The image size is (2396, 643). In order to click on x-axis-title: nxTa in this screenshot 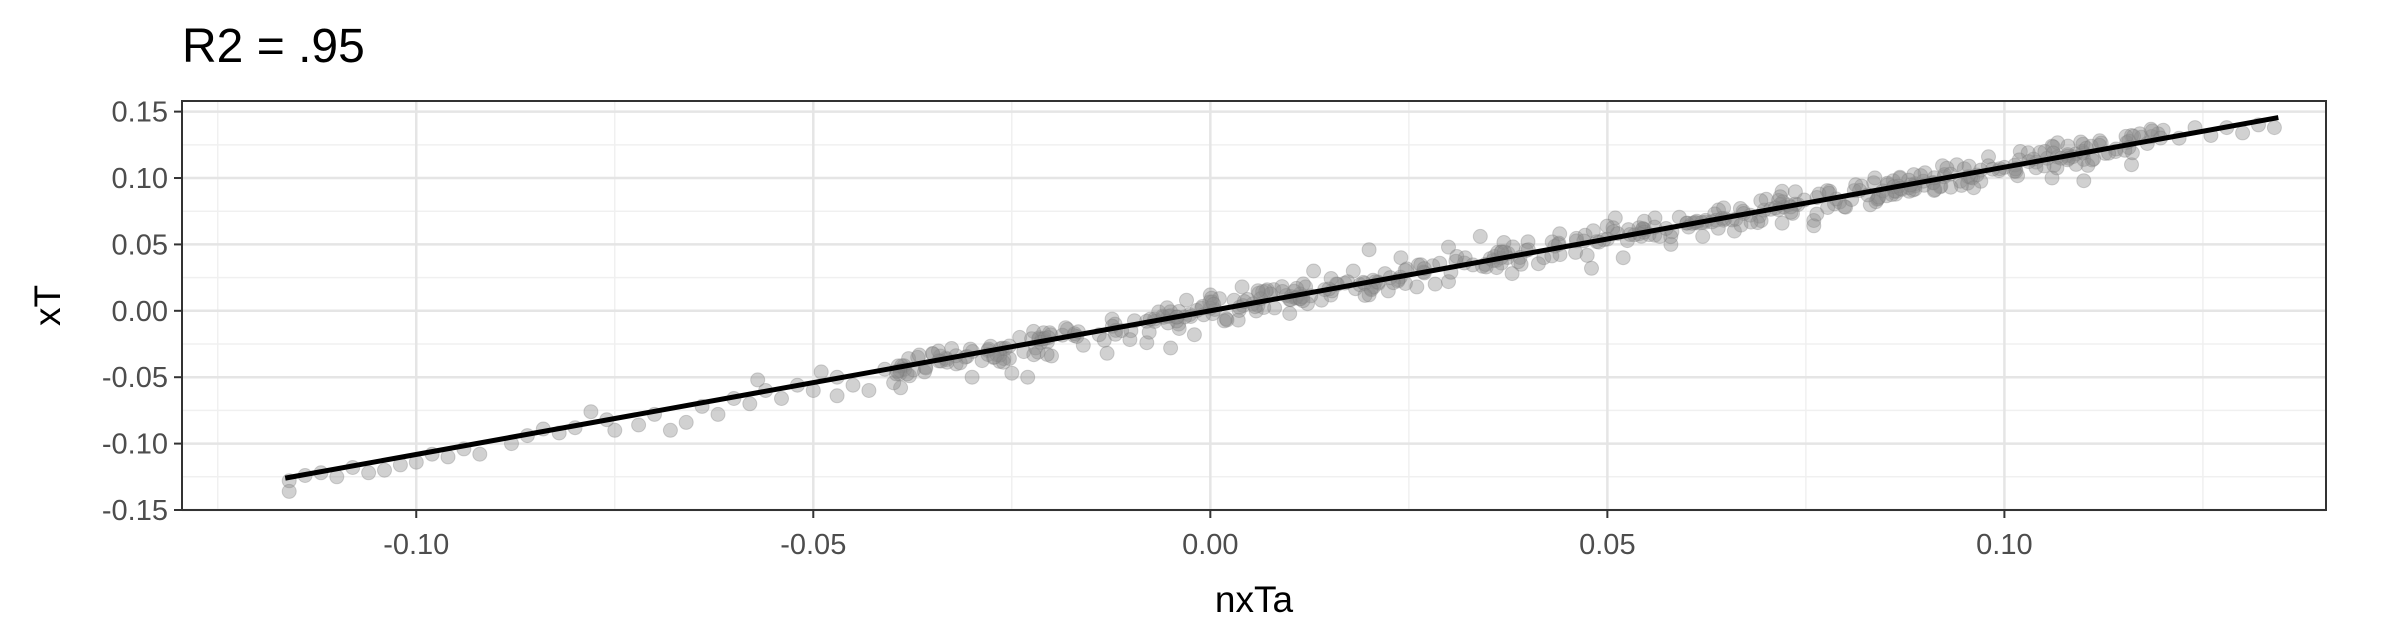, I will do `click(1254, 599)`.